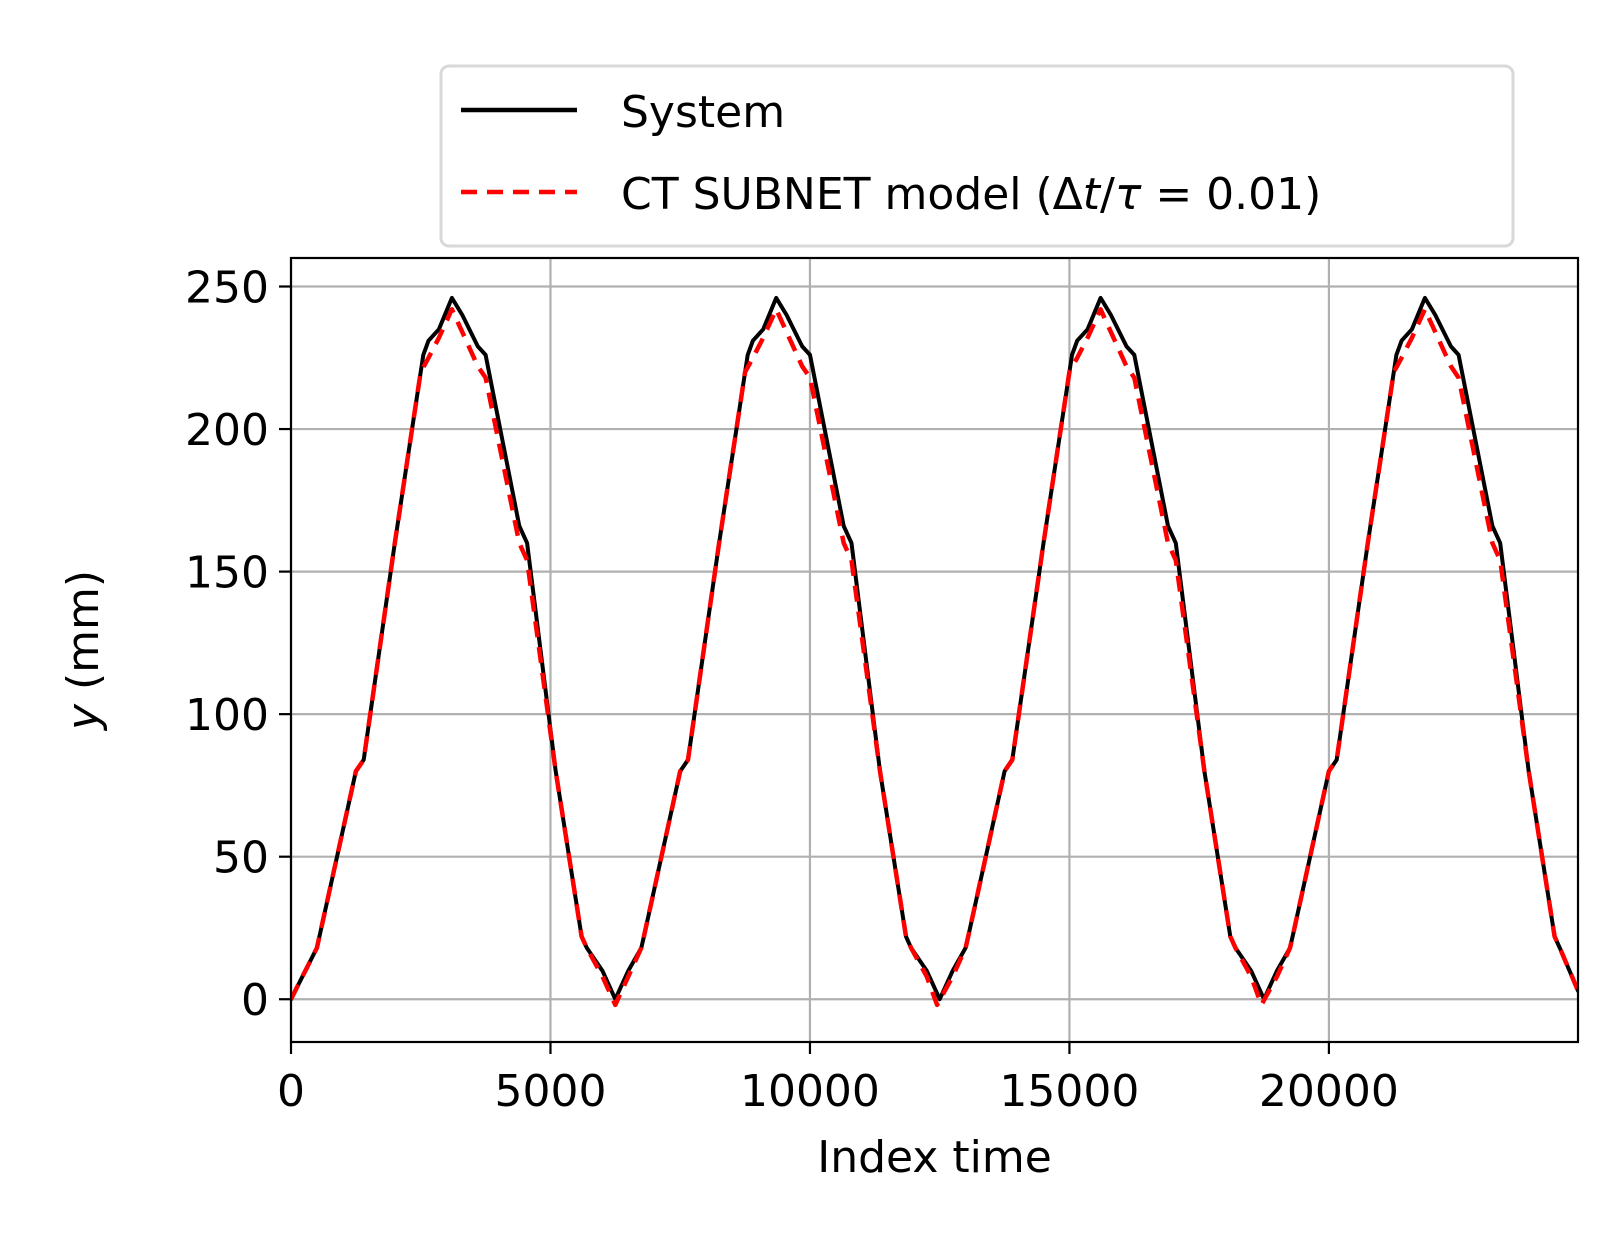 Image resolution: width=1620 pixels, height=1260 pixels. What do you see at coordinates (255, 1000) in the screenshot?
I see `y-tick-label: 0` at bounding box center [255, 1000].